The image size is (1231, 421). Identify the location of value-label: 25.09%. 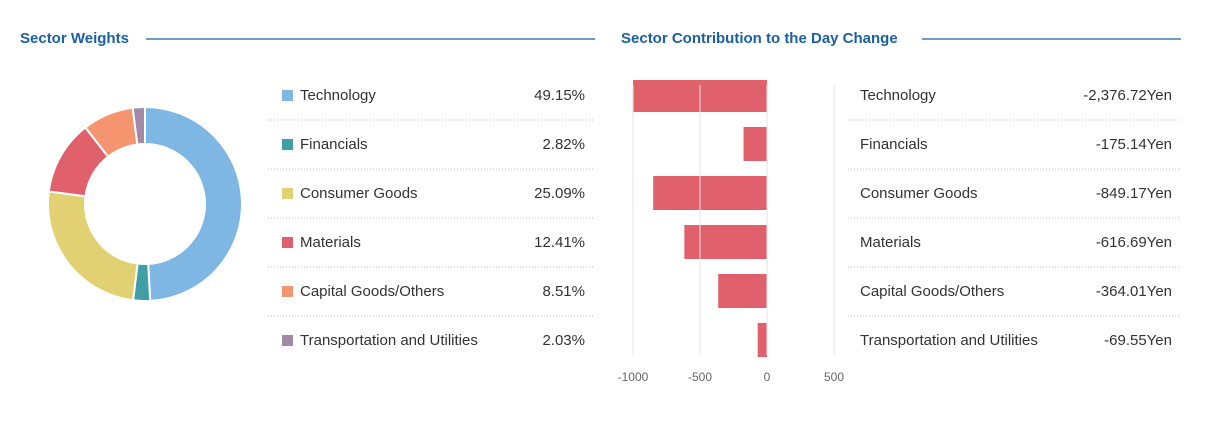
(559, 193).